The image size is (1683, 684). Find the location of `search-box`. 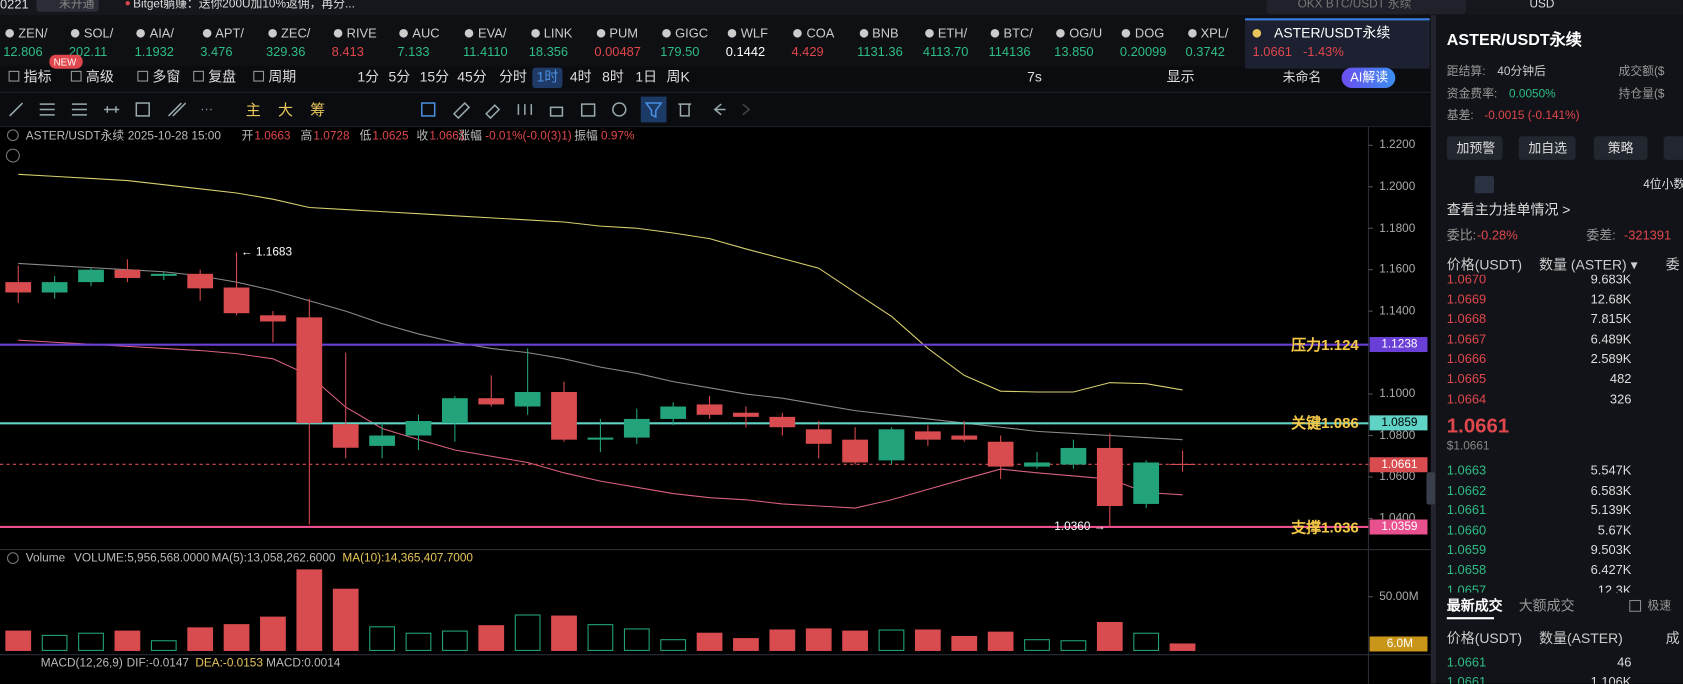

search-box is located at coordinates (1366, 7).